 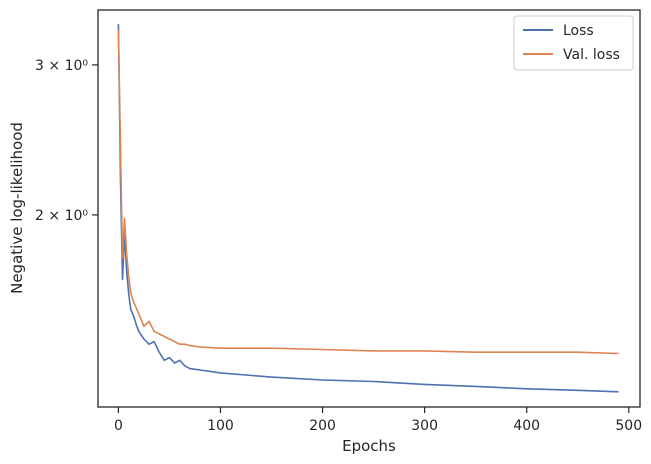 I want to click on y-tick-label: 2 × 10⁰, so click(x=61, y=216).